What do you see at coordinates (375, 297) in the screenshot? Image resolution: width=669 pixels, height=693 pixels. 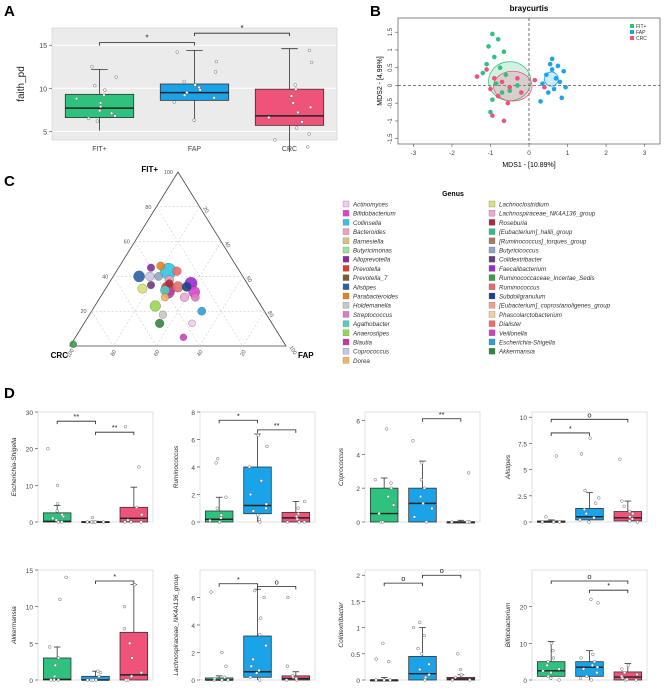 I see `legend-label: Parabacteroides` at bounding box center [375, 297].